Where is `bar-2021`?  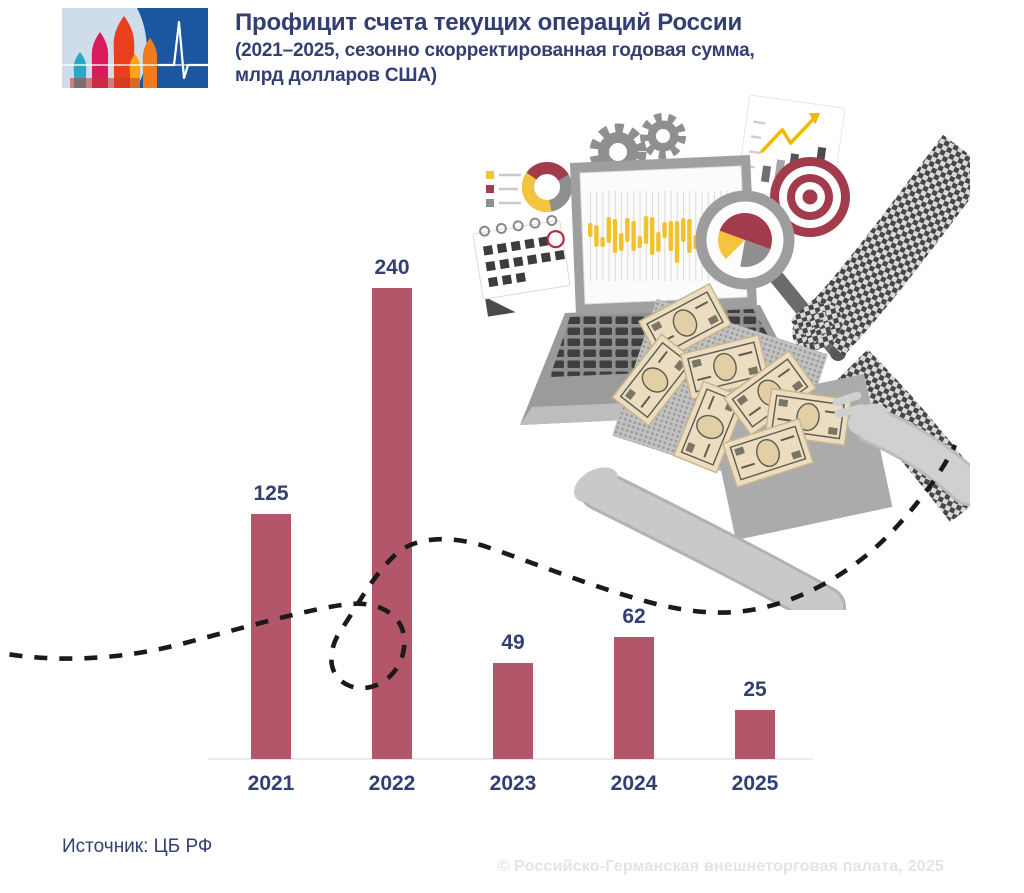
bar-2021 is located at coordinates (271, 636).